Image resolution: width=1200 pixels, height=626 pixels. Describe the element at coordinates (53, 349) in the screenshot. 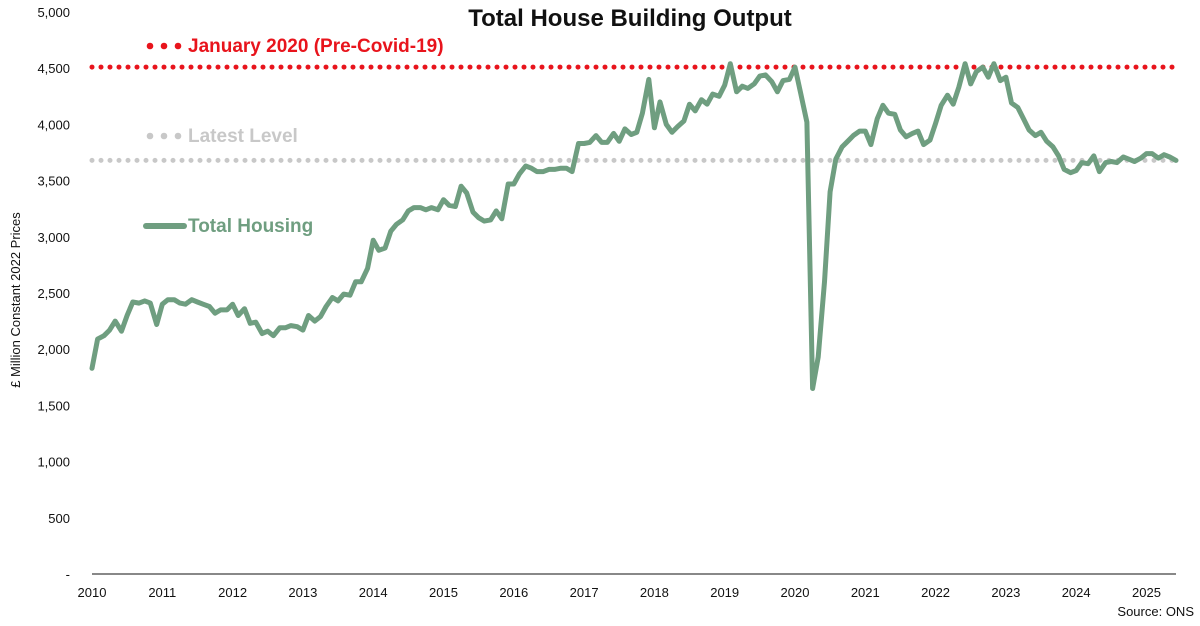

I see `y-tick-label: 2,000` at that location.